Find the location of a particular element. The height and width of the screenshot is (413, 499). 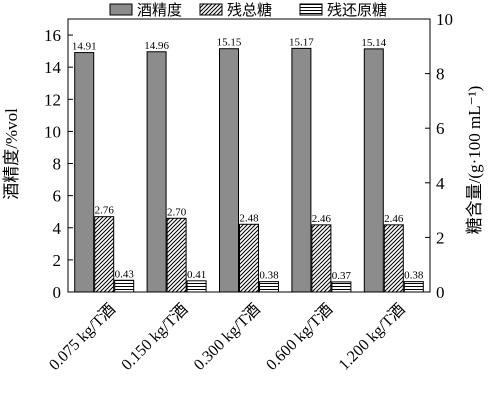

data-label: 2.48 is located at coordinates (249, 218).